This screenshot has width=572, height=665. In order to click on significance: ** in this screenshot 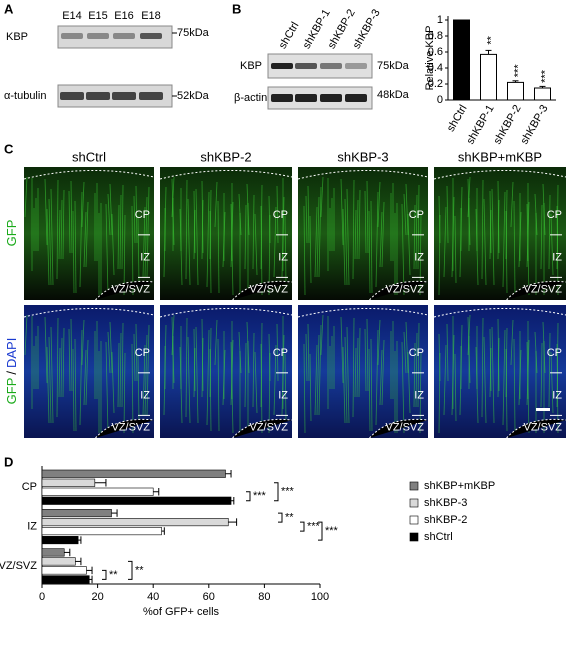, I will do `click(113, 575)`.